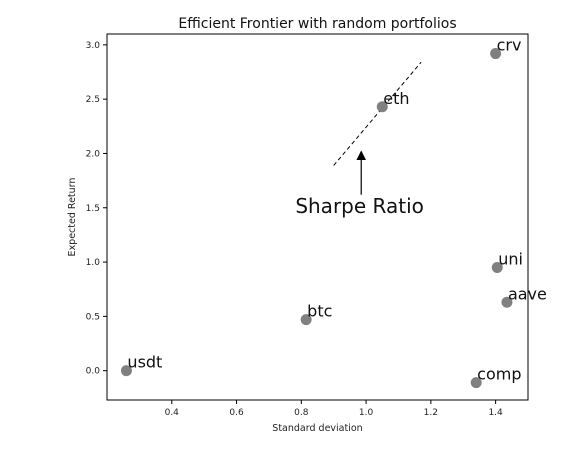 This screenshot has height=456, width=574. Describe the element at coordinates (334, 409) in the screenshot. I see `x-axis: 0.4 0.6 0.8 1.0 1.2 1.4` at that location.